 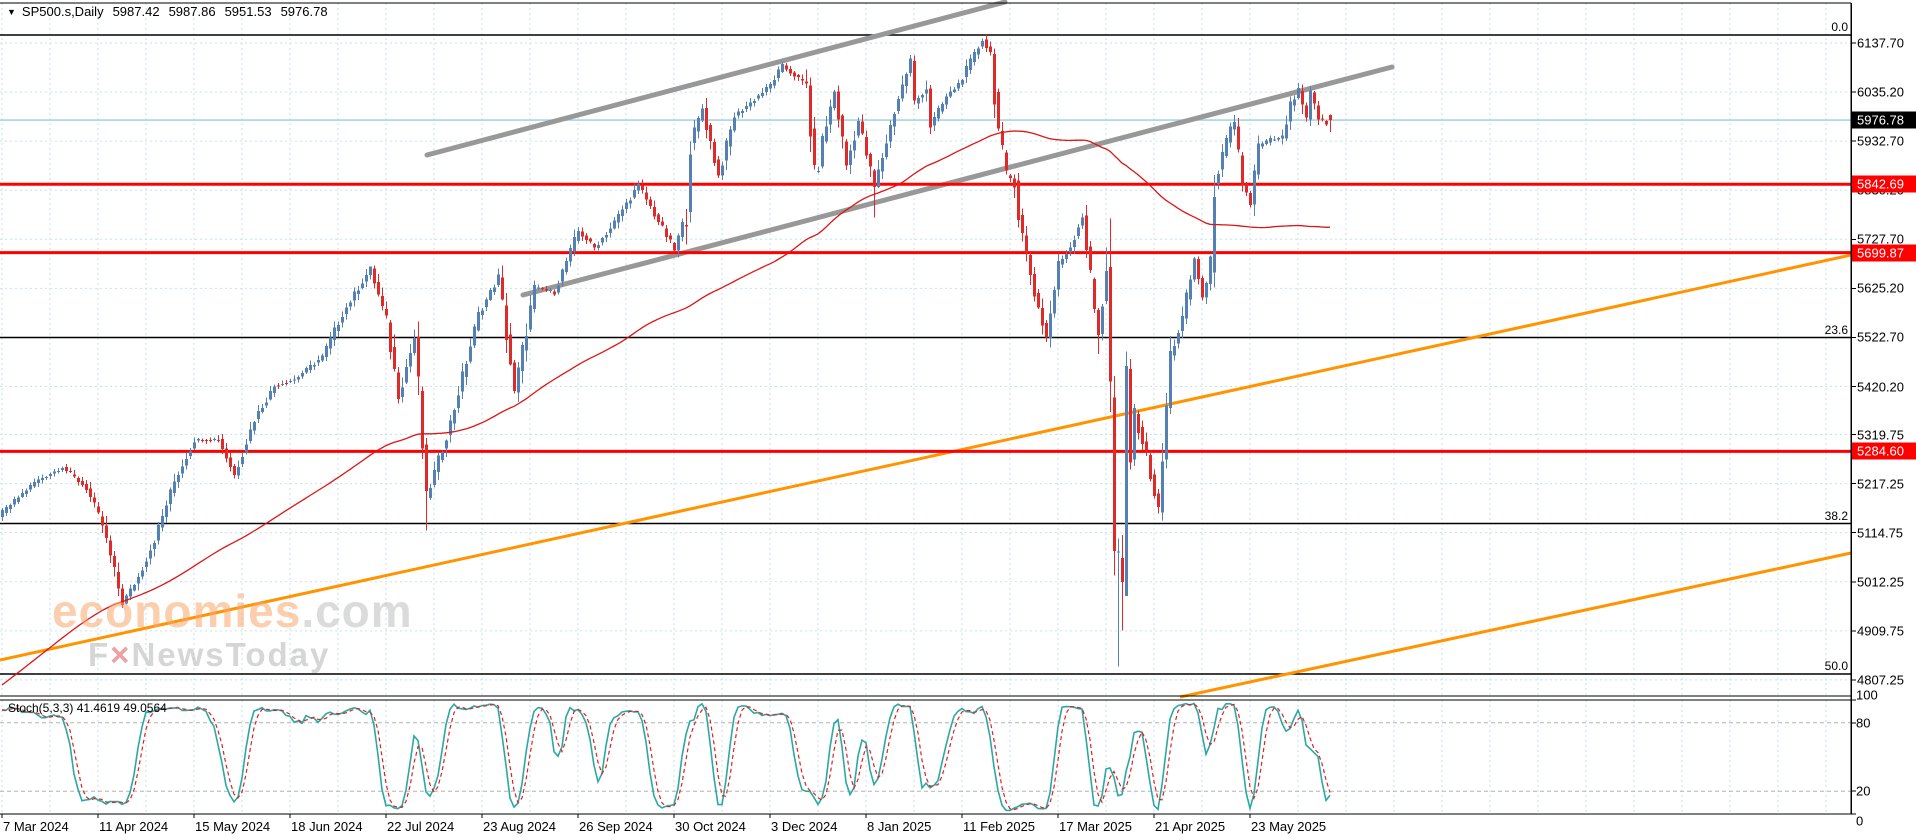 I want to click on price-axis-label: 6035.20, so click(x=1880, y=92).